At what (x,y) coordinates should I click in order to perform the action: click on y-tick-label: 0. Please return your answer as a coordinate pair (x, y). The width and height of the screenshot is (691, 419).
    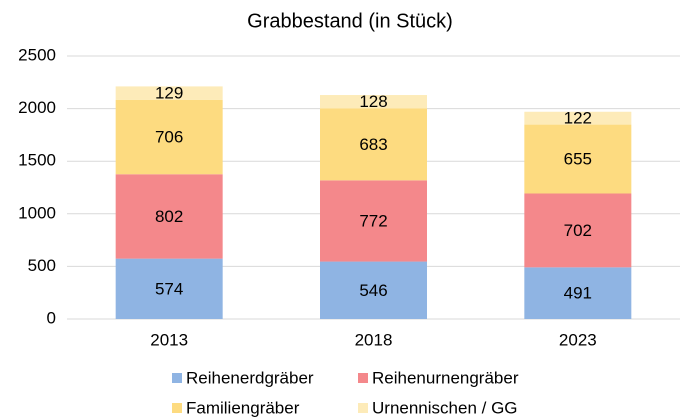
    Looking at the image, I should click on (51, 317).